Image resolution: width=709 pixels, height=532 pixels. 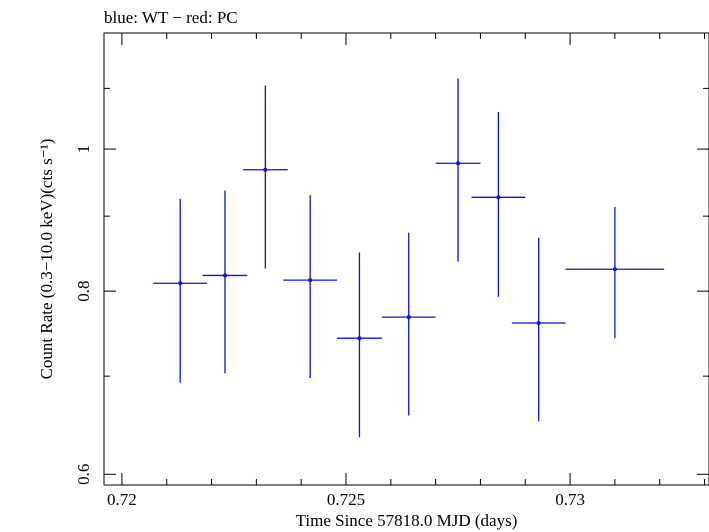 What do you see at coordinates (570, 499) in the screenshot?
I see `x-tick-label: 0.73` at bounding box center [570, 499].